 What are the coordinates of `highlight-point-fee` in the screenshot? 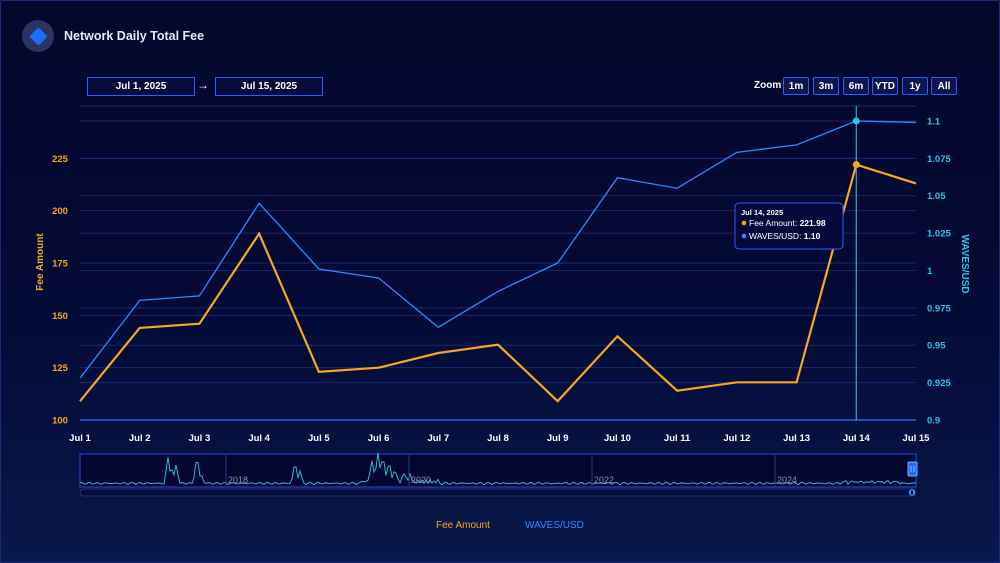 It's located at (856, 165).